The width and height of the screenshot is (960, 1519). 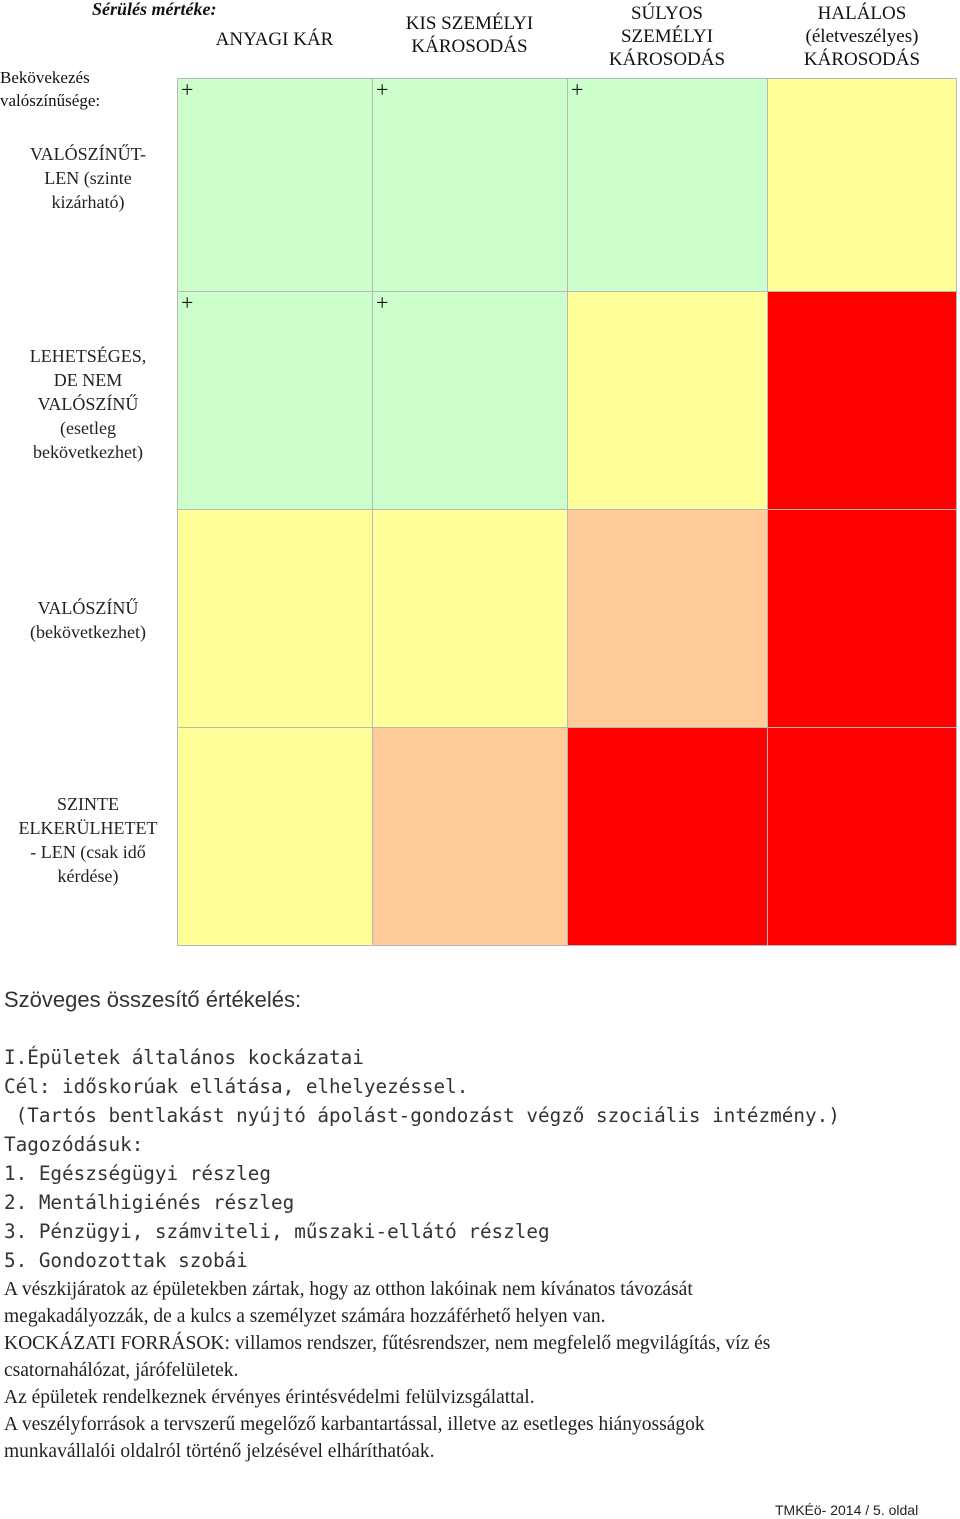 I want to click on matrix-cell-r2-c3, so click(x=667, y=400).